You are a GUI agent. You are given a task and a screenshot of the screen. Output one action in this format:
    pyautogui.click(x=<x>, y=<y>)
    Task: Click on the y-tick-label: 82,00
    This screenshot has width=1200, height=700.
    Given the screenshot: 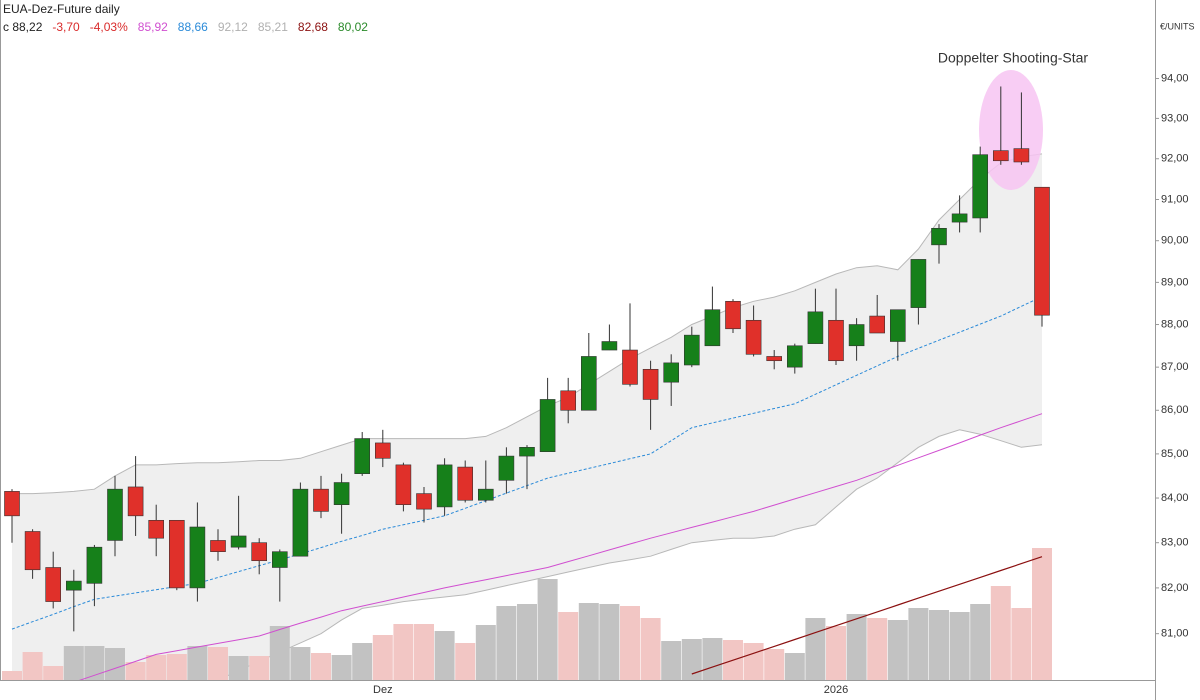 What is the action you would take?
    pyautogui.click(x=1175, y=588)
    